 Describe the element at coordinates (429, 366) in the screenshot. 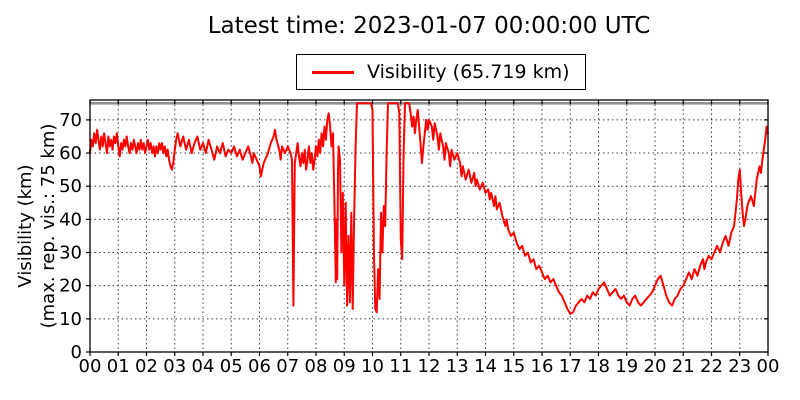

I see `x-tick-label: 12` at that location.